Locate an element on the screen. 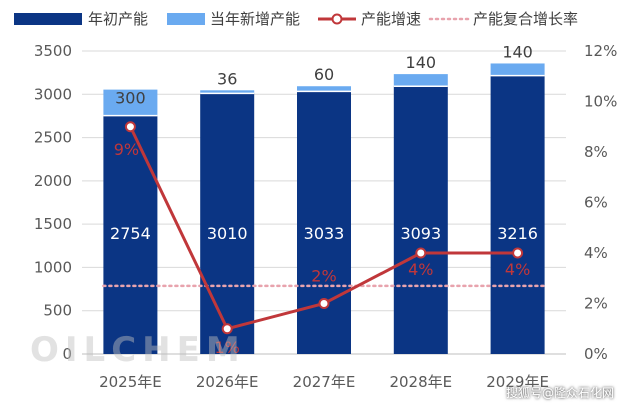  right-axis-tick-label: 4% is located at coordinates (596, 253).